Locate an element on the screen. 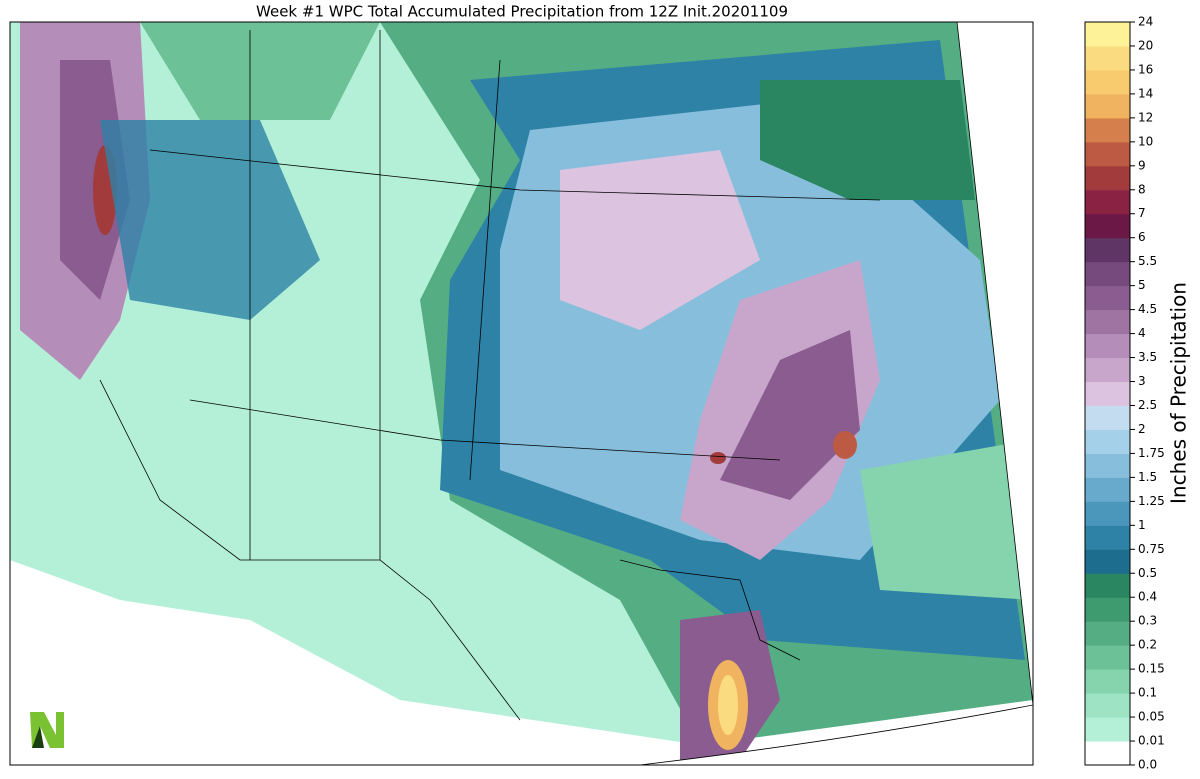 The height and width of the screenshot is (779, 1200). colorbar-tick-label: 0.05 is located at coordinates (1151, 717).